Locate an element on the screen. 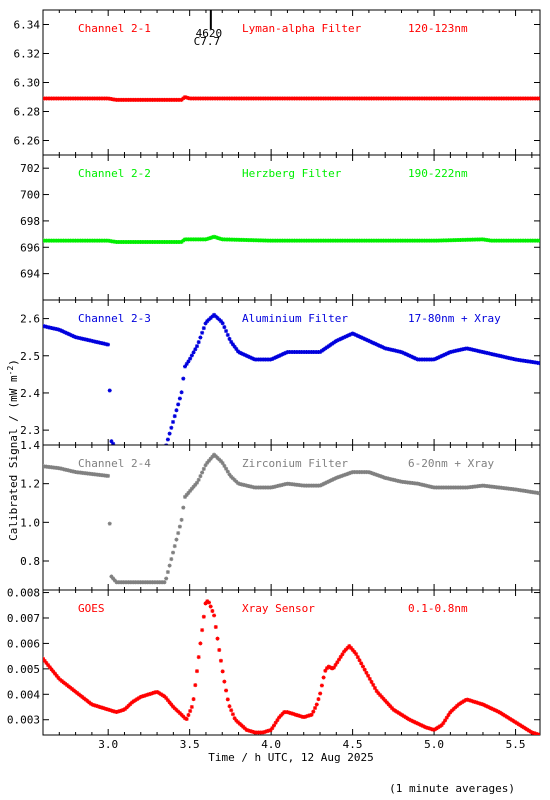 This screenshot has width=550, height=800. x-tick-label: 4.0 is located at coordinates (271, 744).